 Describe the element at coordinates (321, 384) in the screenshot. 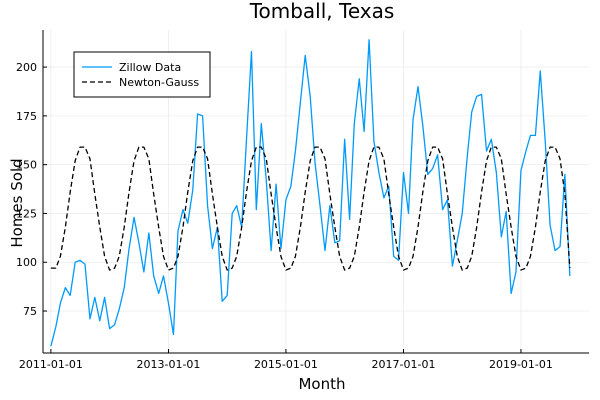

I see `x-axis-label: Month` at that location.